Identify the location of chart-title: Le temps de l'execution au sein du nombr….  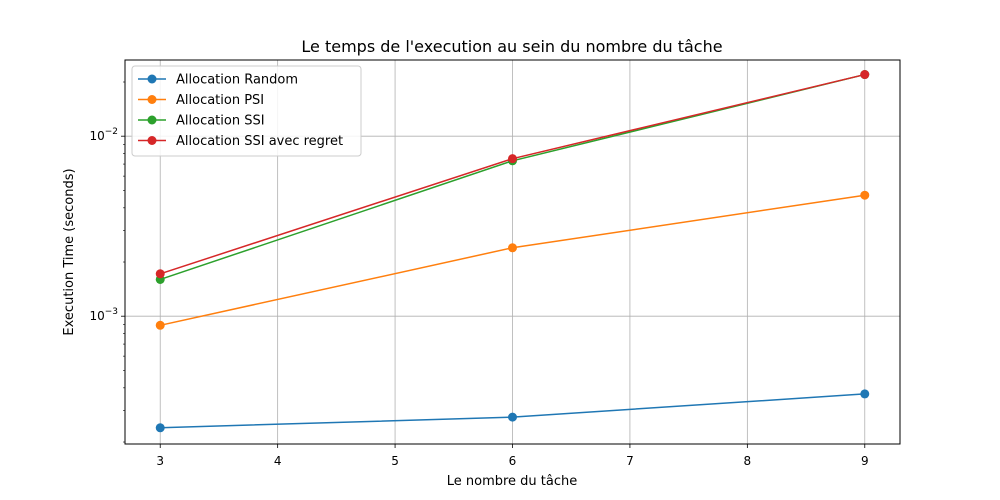
(511, 46).